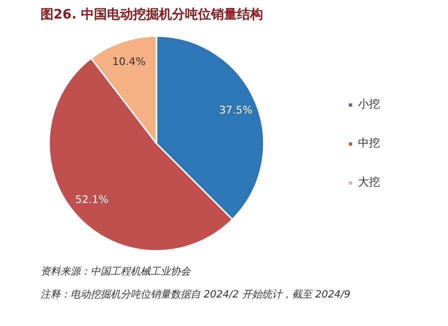 The width and height of the screenshot is (448, 326). Describe the element at coordinates (152, 14) in the screenshot. I see `chart-title: 图26. 中国电动挖掘机分吨位销量结构` at that location.